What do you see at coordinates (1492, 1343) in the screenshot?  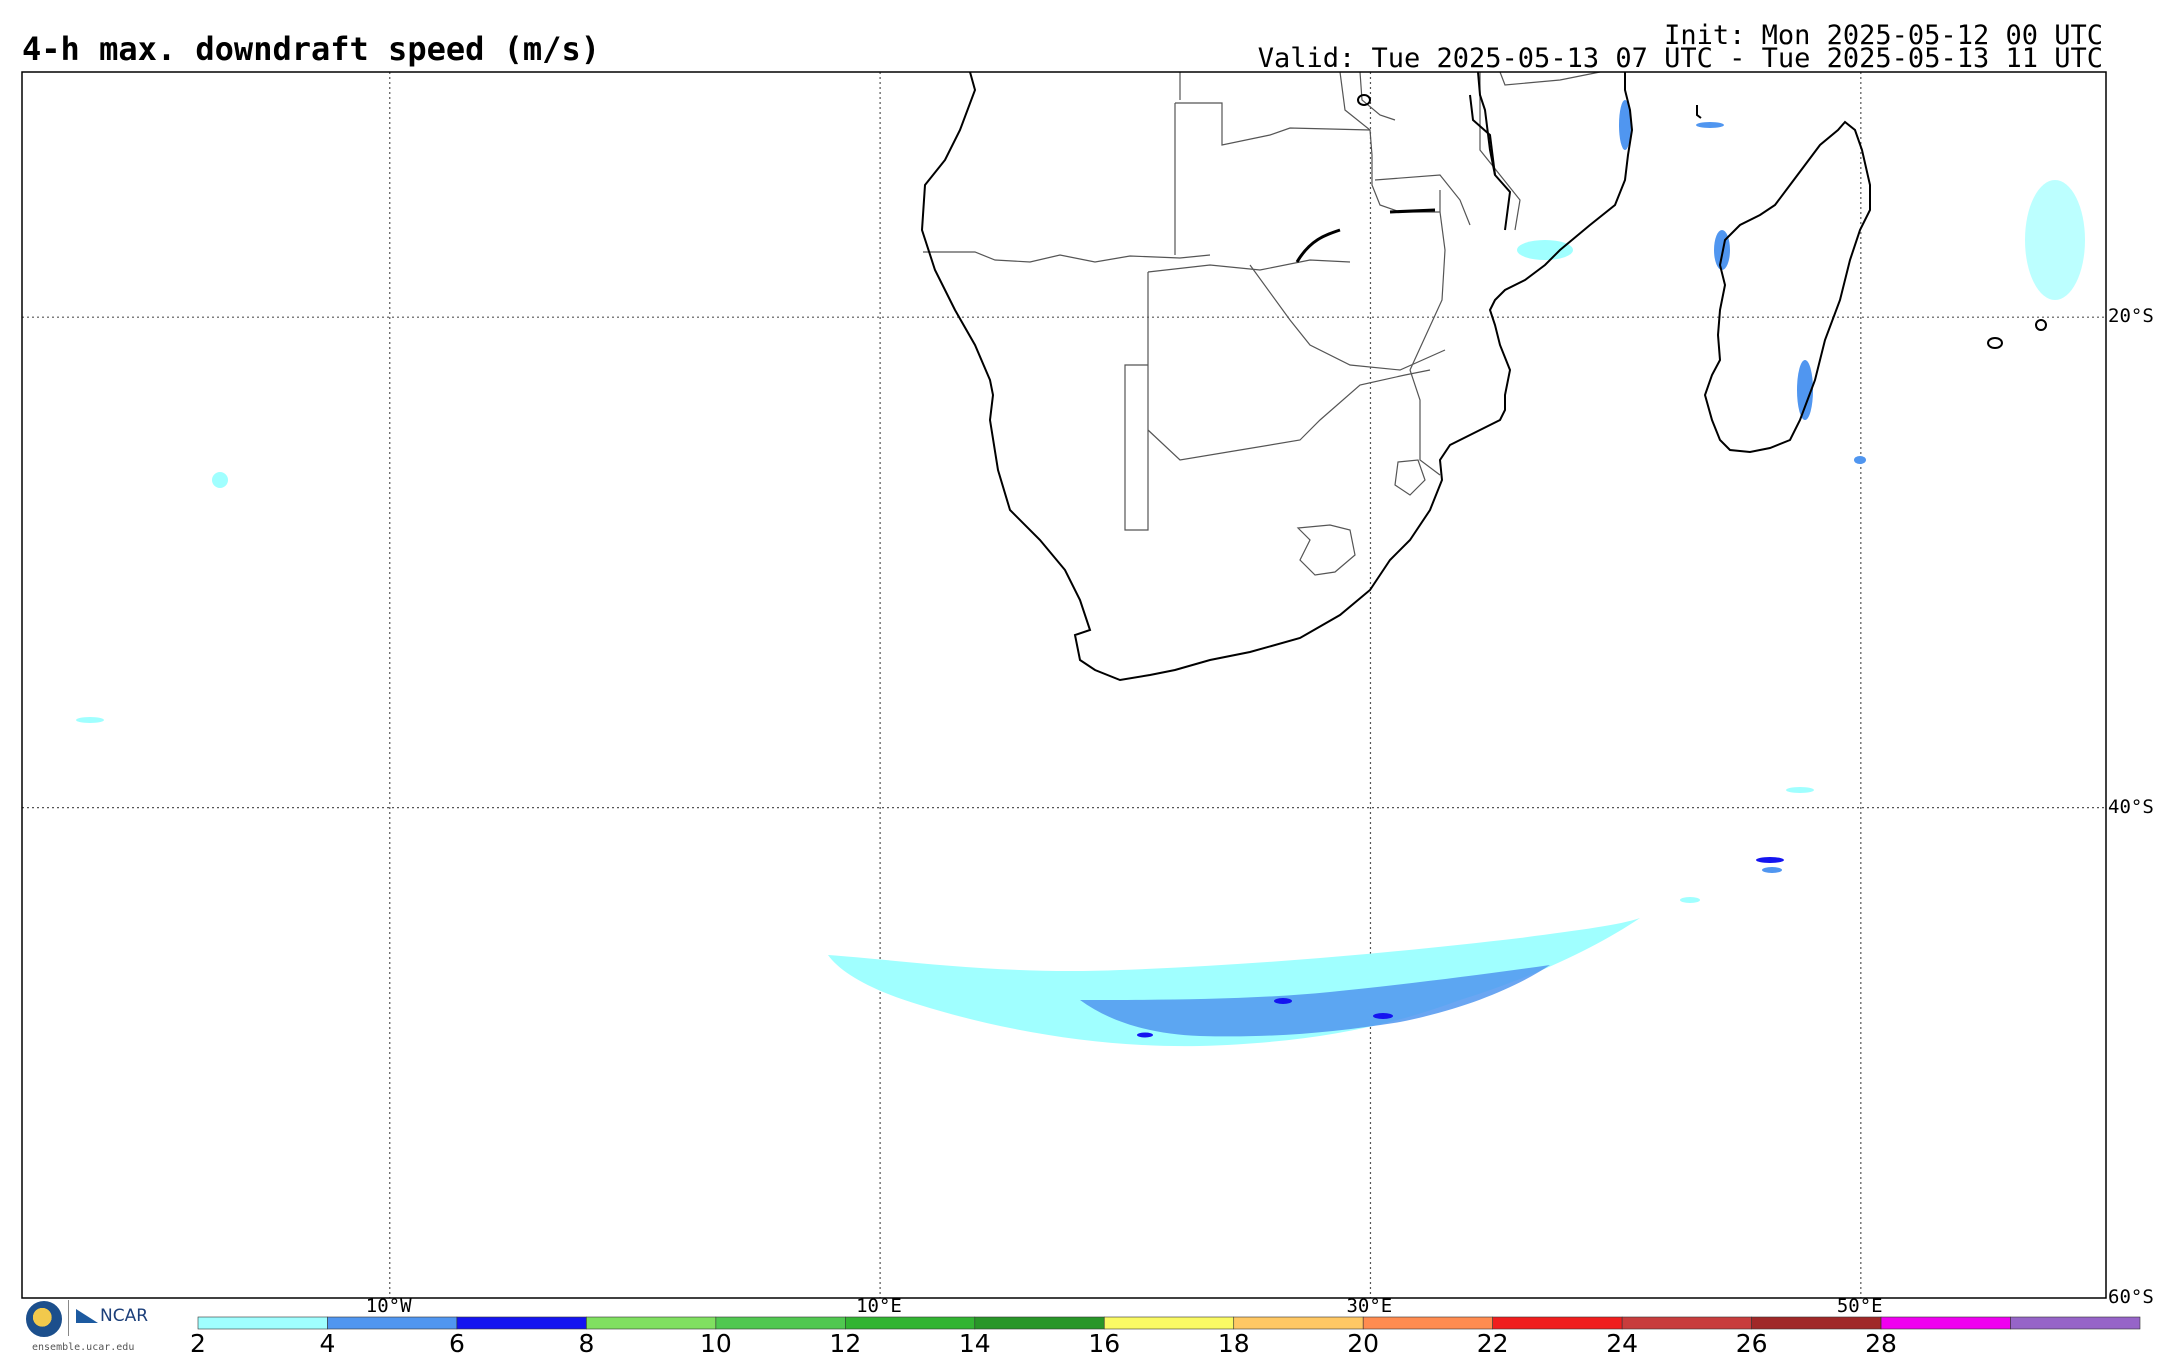 I see `colorbar-tick-label: 22` at bounding box center [1492, 1343].